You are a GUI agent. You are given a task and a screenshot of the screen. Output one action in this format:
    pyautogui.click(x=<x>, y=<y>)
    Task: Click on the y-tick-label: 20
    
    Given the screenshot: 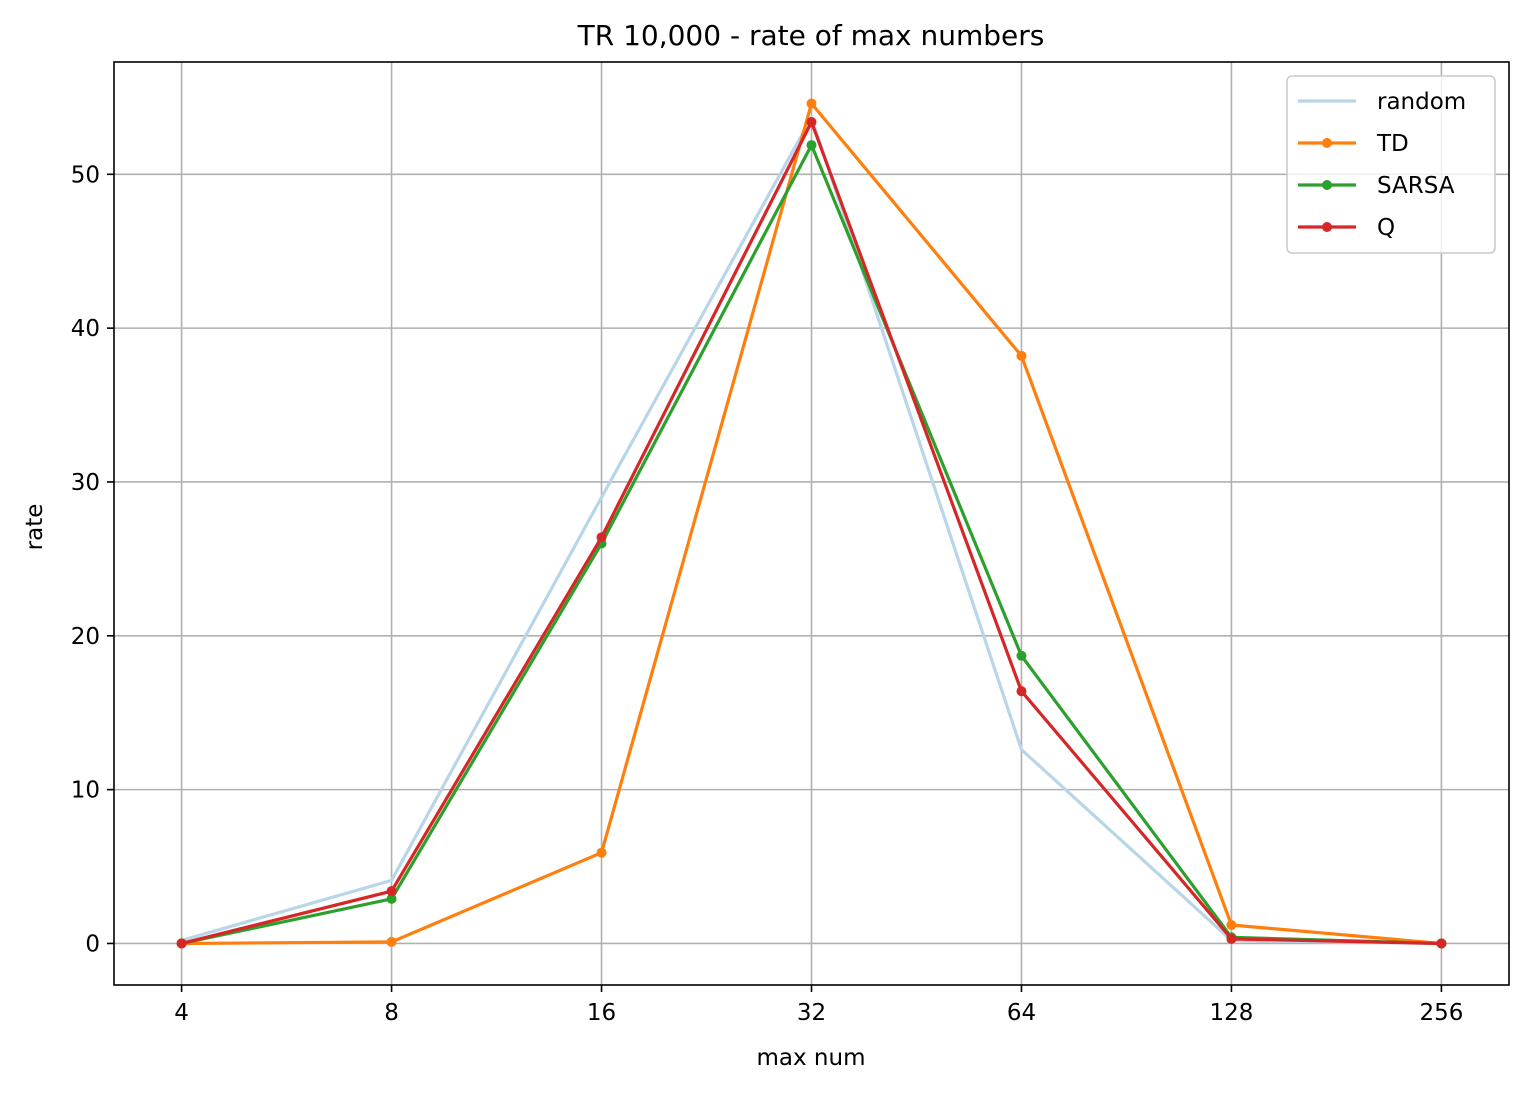 What is the action you would take?
    pyautogui.click(x=85, y=637)
    